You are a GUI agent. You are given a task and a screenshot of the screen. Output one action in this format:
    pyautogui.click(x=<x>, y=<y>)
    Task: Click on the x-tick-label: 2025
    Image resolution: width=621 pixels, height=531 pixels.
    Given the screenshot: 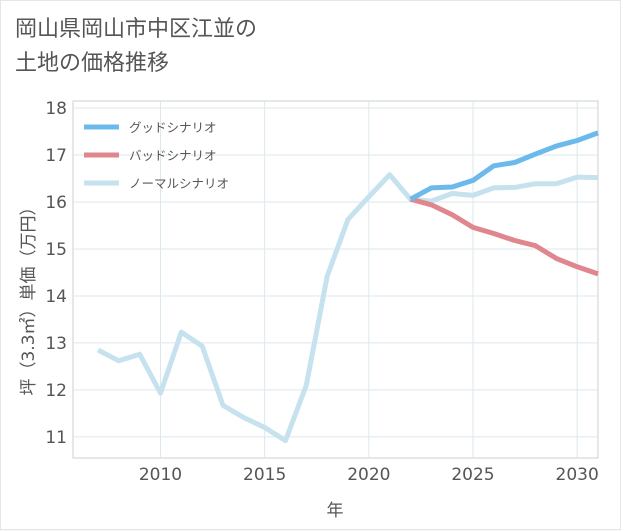 What is the action you would take?
    pyautogui.click(x=472, y=475)
    